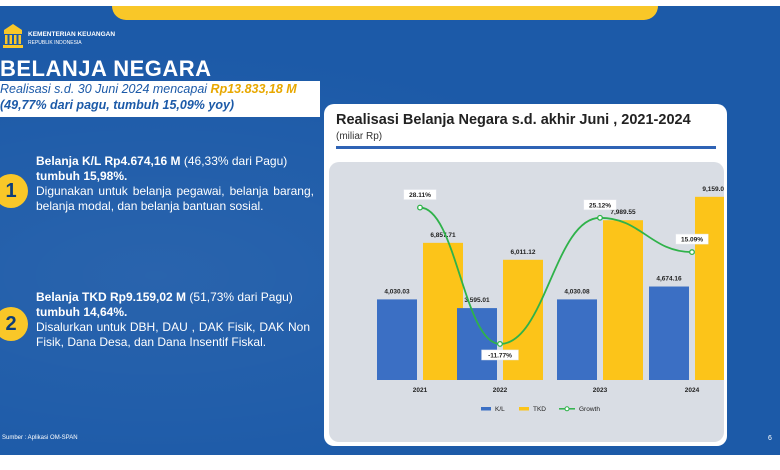  Describe the element at coordinates (523, 252) in the screenshot. I see `bar-label-tkd-2022: 6,011.12` at that location.